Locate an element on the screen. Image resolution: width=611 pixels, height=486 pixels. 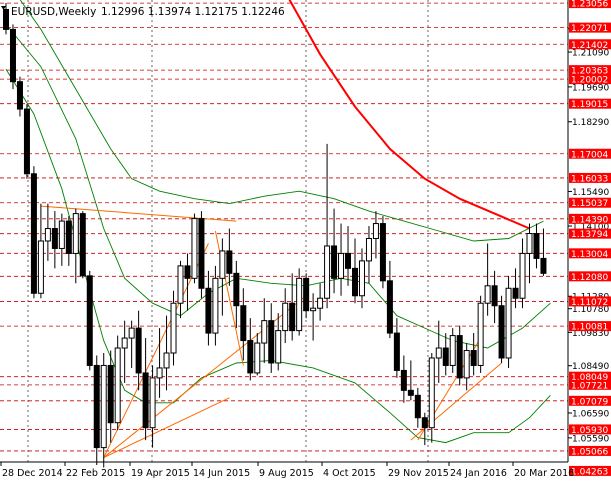
price-tick-label: 1.21090 is located at coordinates (590, 54).